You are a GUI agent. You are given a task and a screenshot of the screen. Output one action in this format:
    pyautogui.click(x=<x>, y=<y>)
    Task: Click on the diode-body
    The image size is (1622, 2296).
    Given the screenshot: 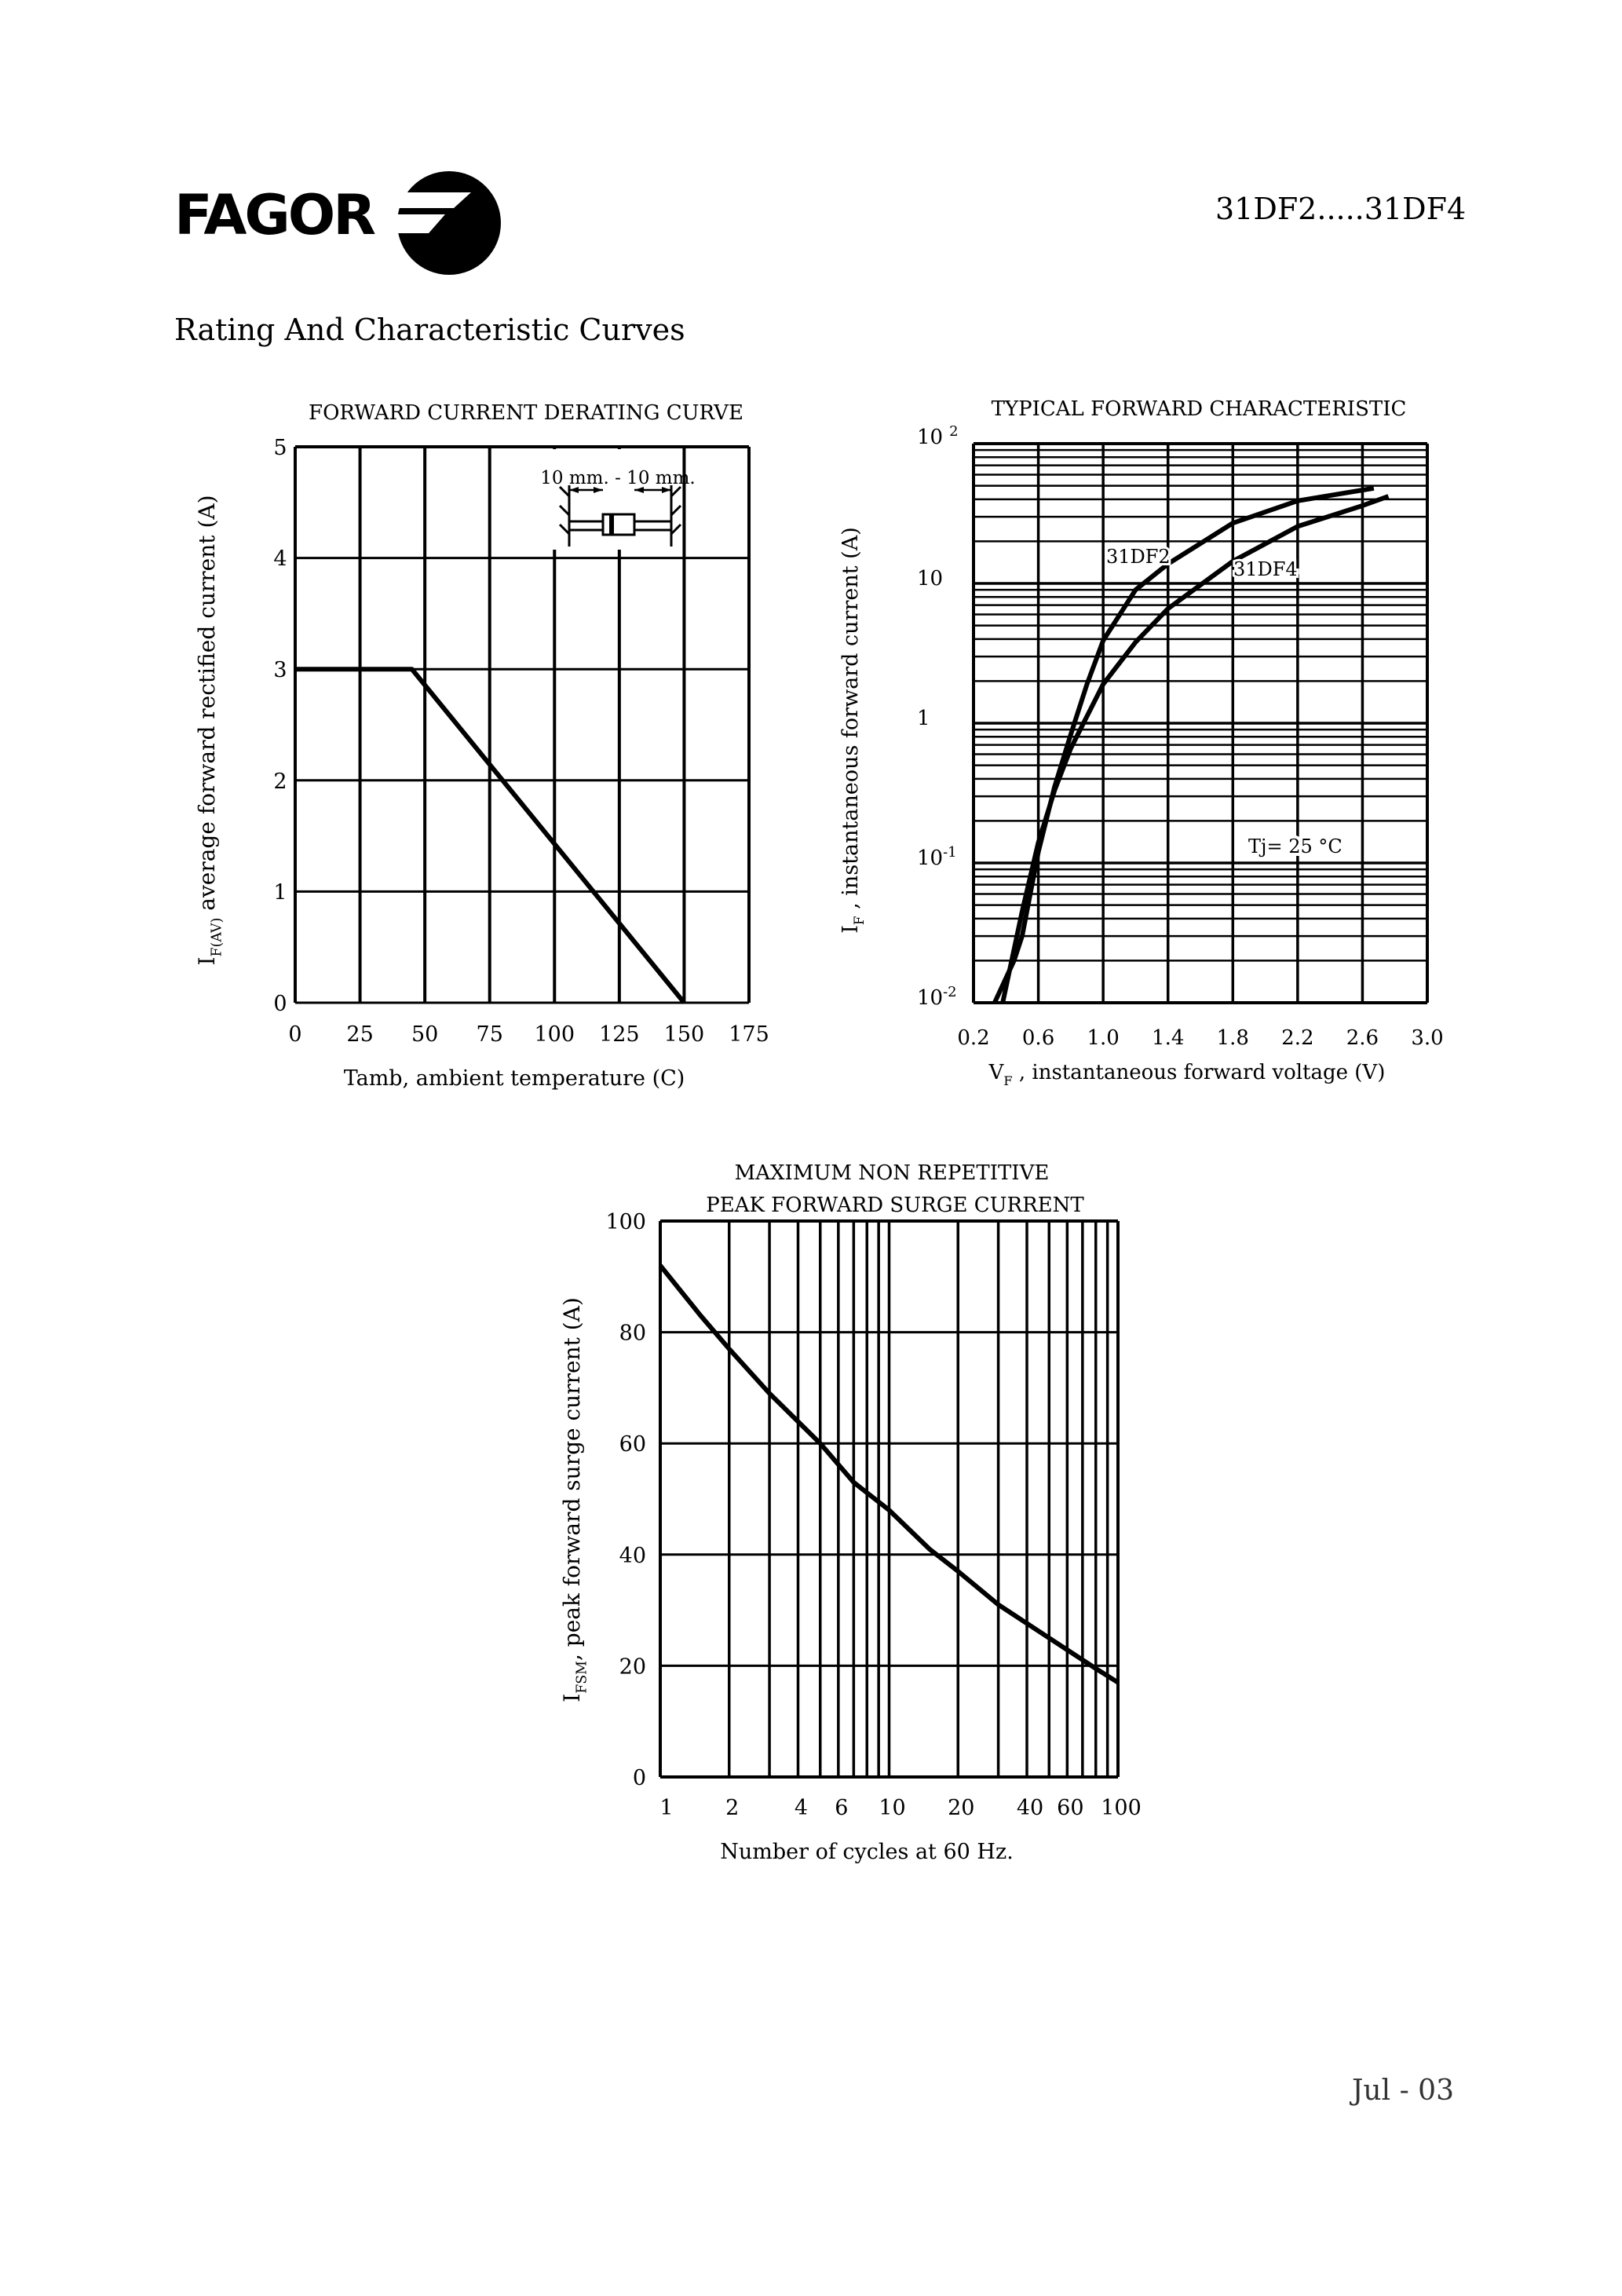 What is the action you would take?
    pyautogui.click(x=618, y=524)
    